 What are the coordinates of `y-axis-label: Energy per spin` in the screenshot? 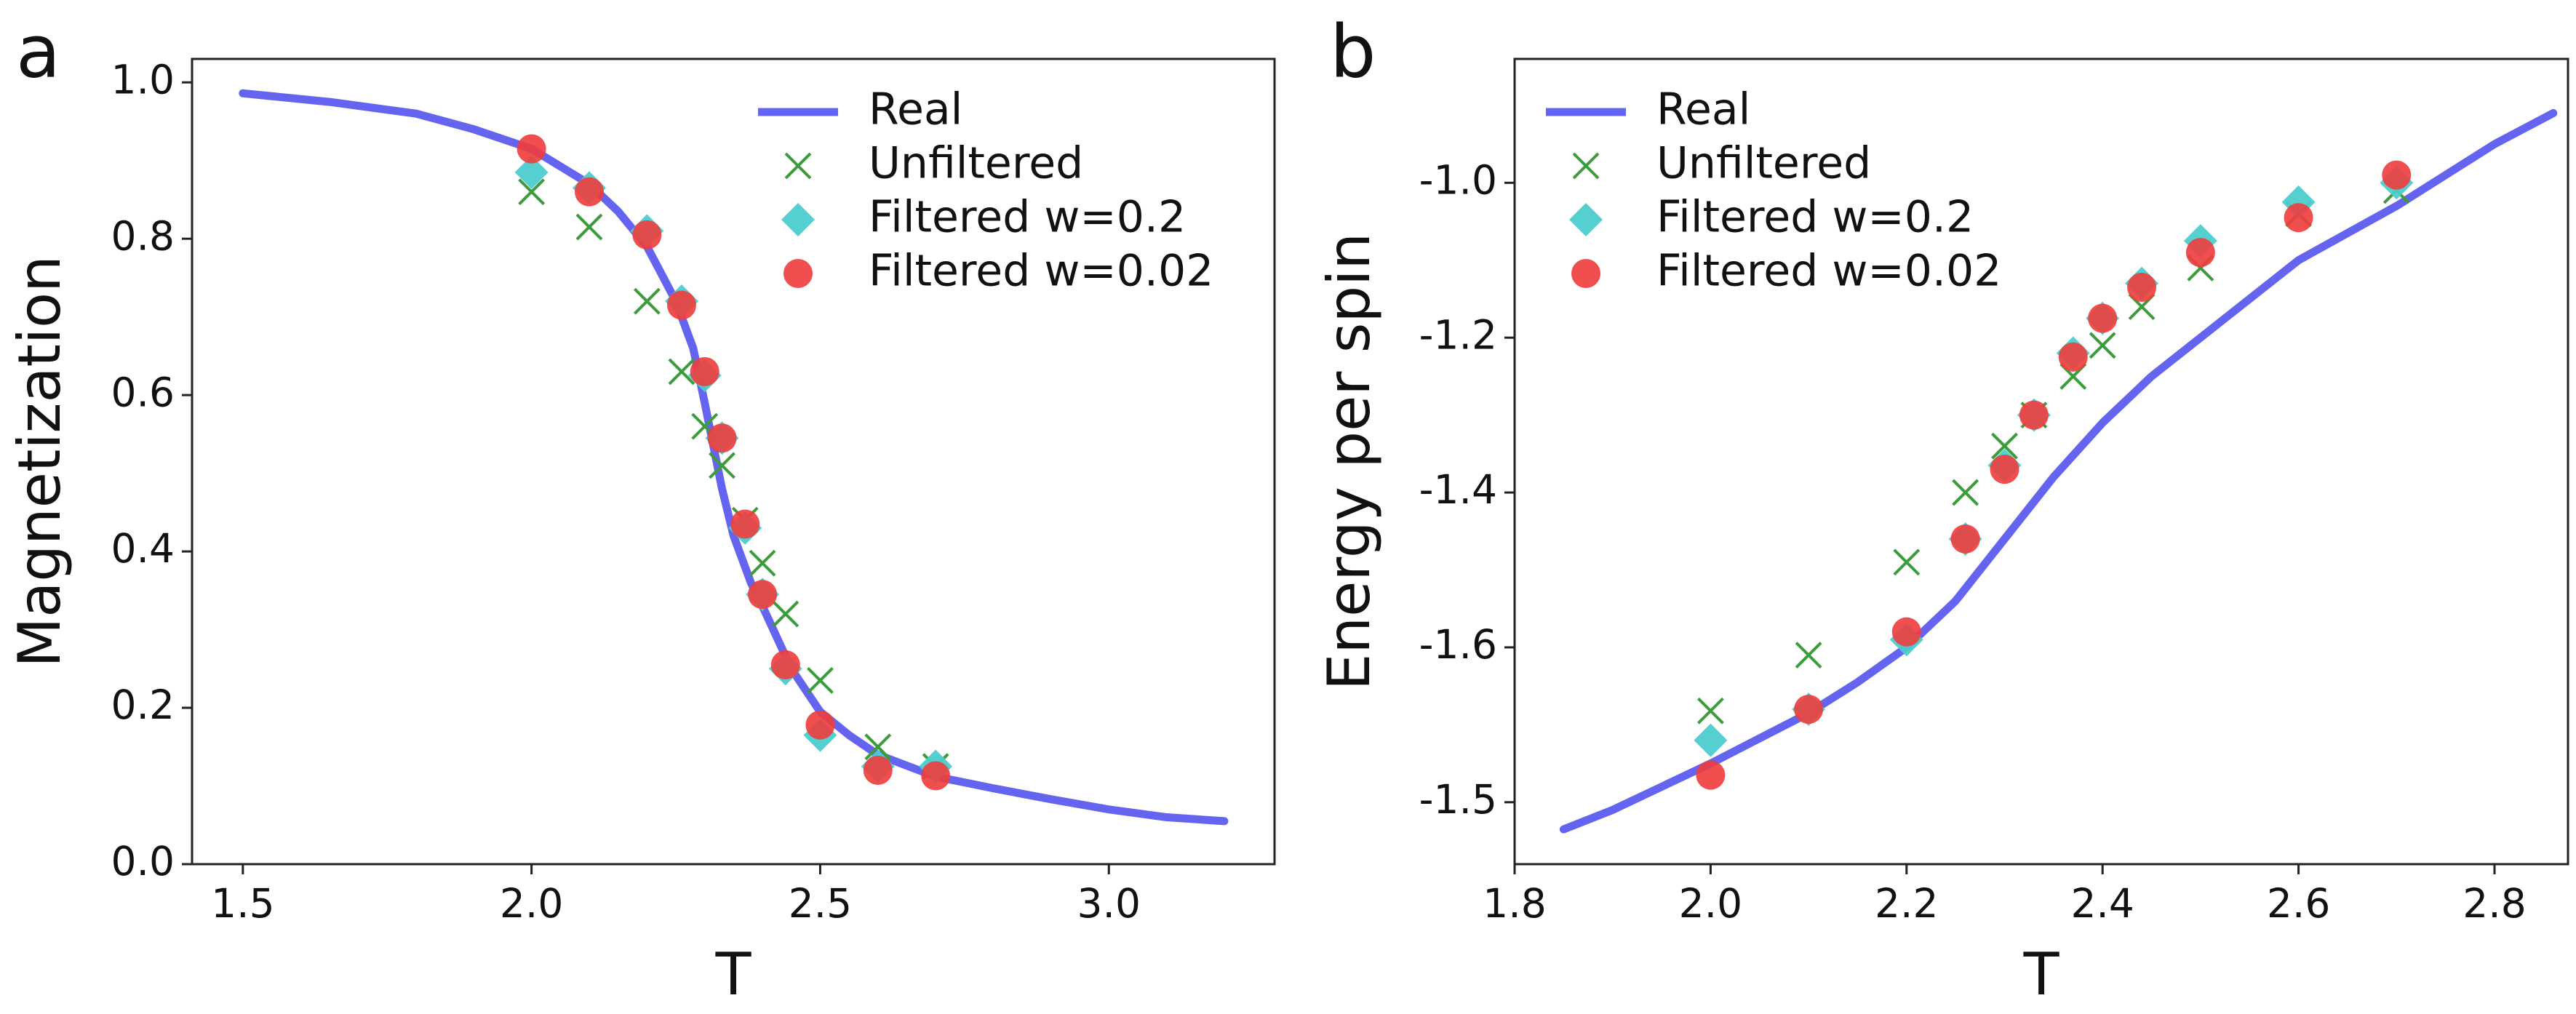 It's located at (1349, 461).